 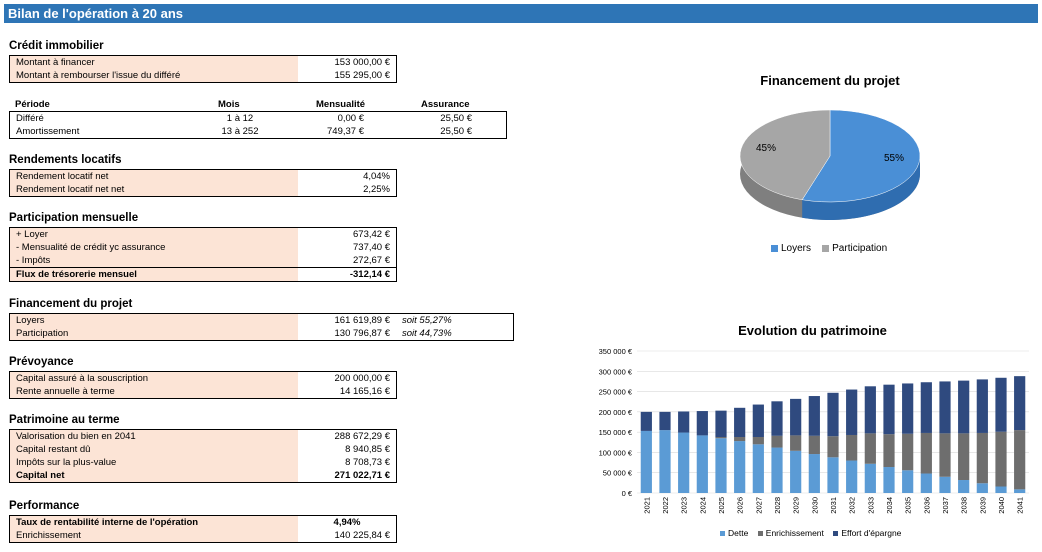 What do you see at coordinates (48, 131) in the screenshot?
I see `period-name: Amortissement` at bounding box center [48, 131].